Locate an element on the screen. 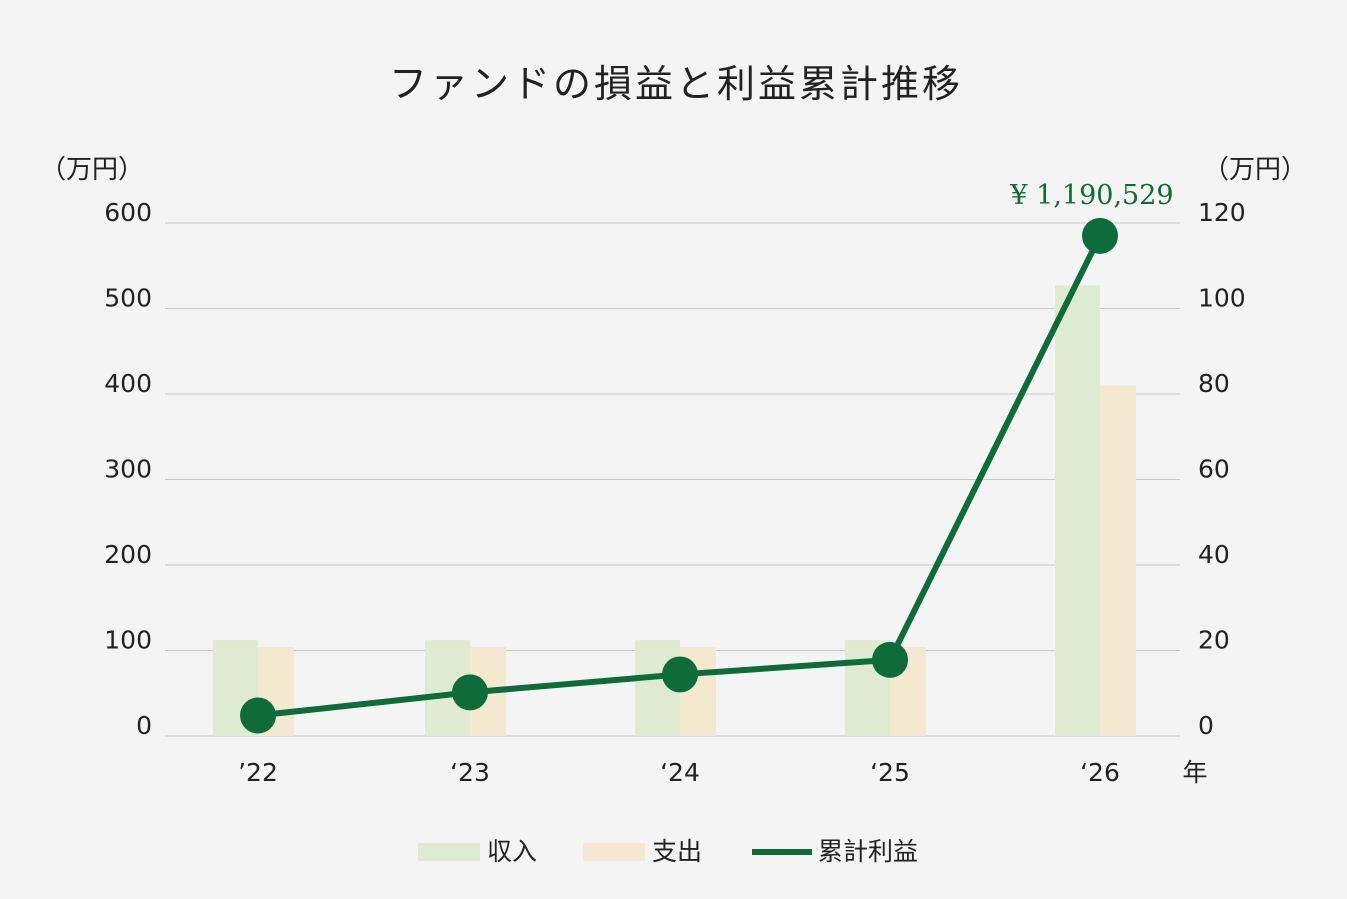  y-right-tick-label: 20 is located at coordinates (1214, 640).